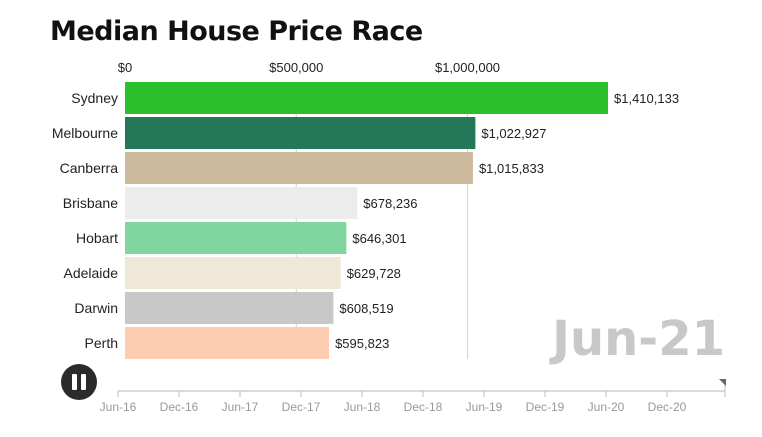 This screenshot has height=437, width=762. What do you see at coordinates (240, 407) in the screenshot?
I see `timeline-label: Jun-17` at bounding box center [240, 407].